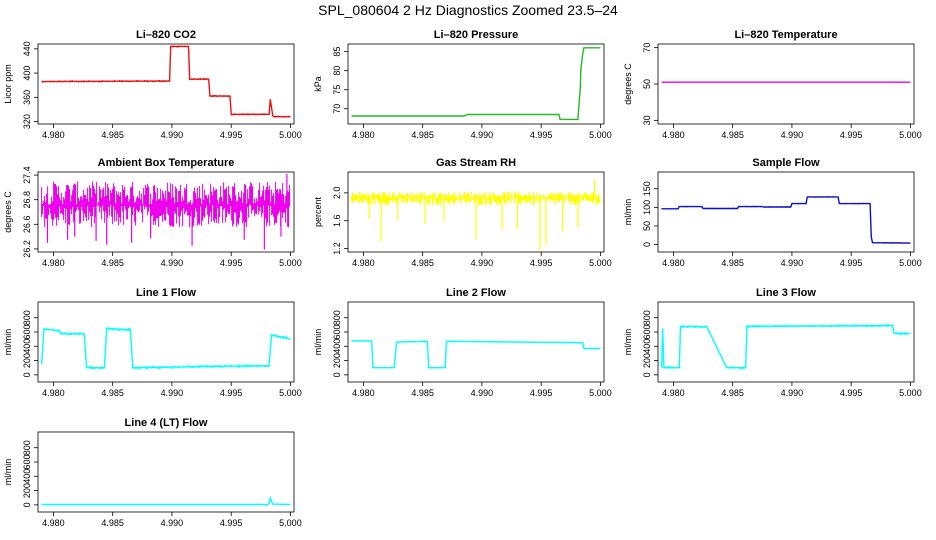  I want to click on panel-title: Sample Flow, so click(786, 163).